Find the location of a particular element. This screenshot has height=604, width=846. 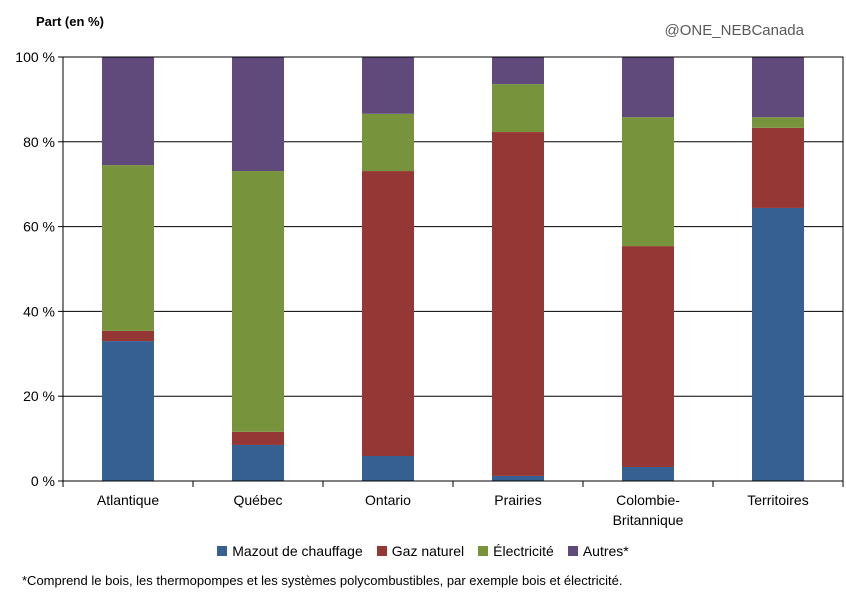

legend-label: Gaz naturel is located at coordinates (428, 551).